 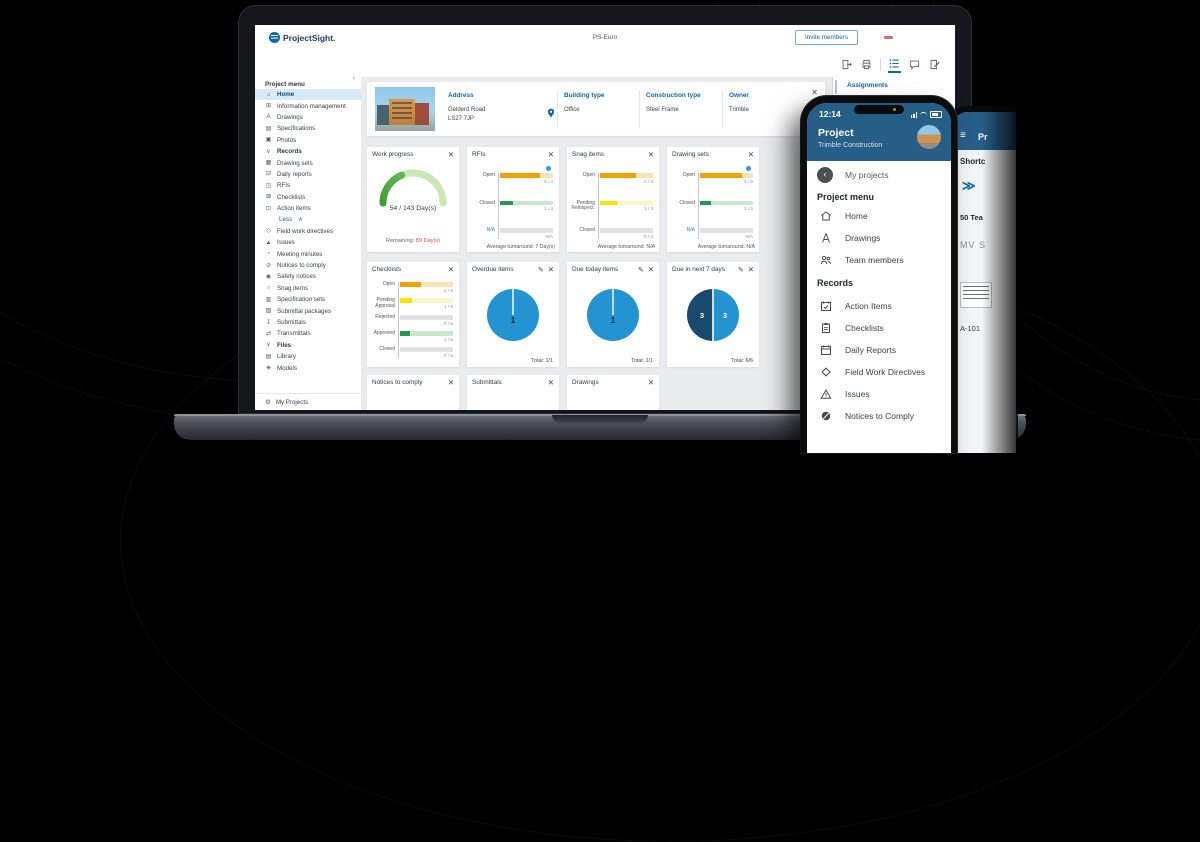 I want to click on checklists-icon, so click(x=826, y=328).